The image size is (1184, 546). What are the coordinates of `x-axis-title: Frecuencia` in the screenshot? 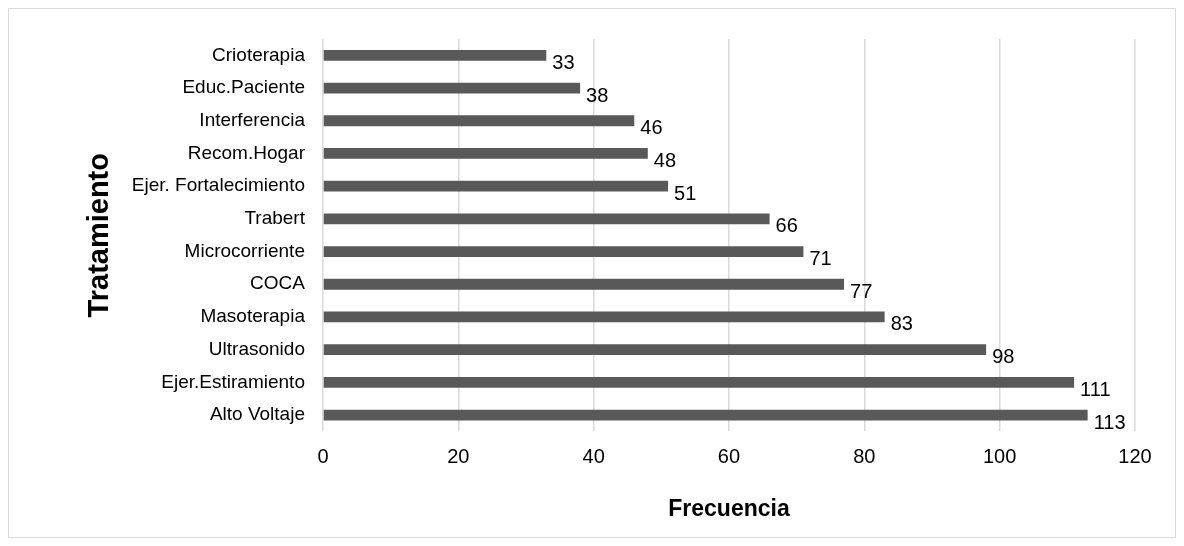 It's located at (729, 507).